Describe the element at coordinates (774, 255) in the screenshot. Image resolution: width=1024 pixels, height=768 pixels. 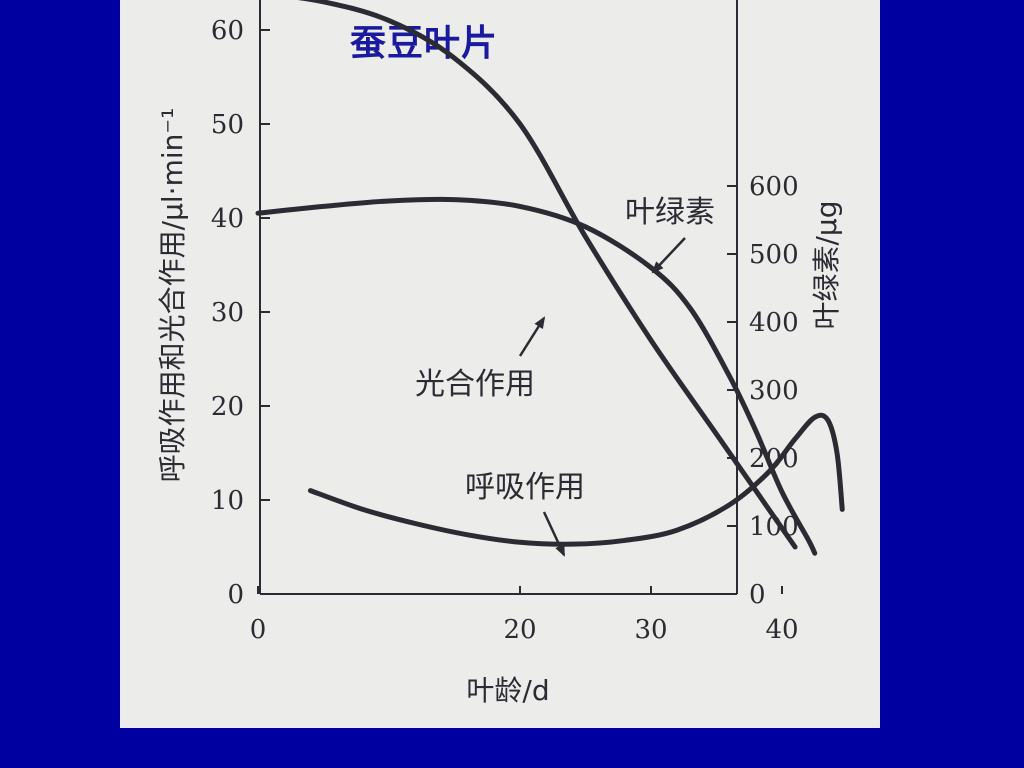
I see `y-right-tick-label: 500` at that location.